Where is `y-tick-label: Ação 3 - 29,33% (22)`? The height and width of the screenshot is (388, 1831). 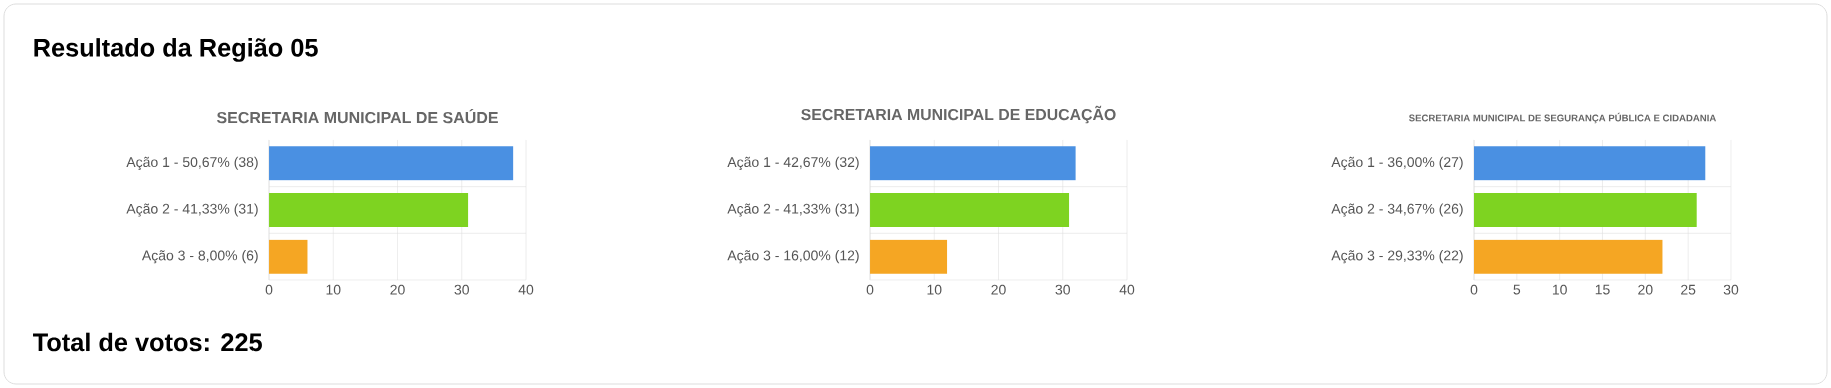 y-tick-label: Ação 3 - 29,33% (22) is located at coordinates (1397, 257).